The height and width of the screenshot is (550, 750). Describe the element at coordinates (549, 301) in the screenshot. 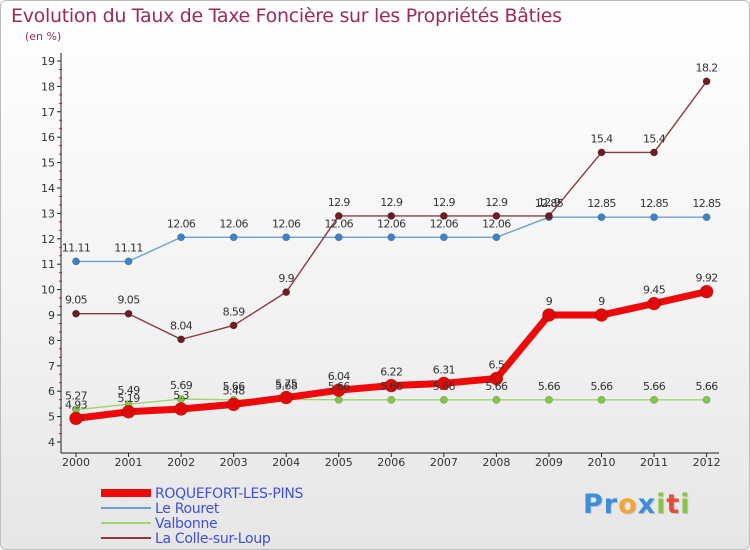

I see `data-label-roquefort-les-pins: 9` at that location.